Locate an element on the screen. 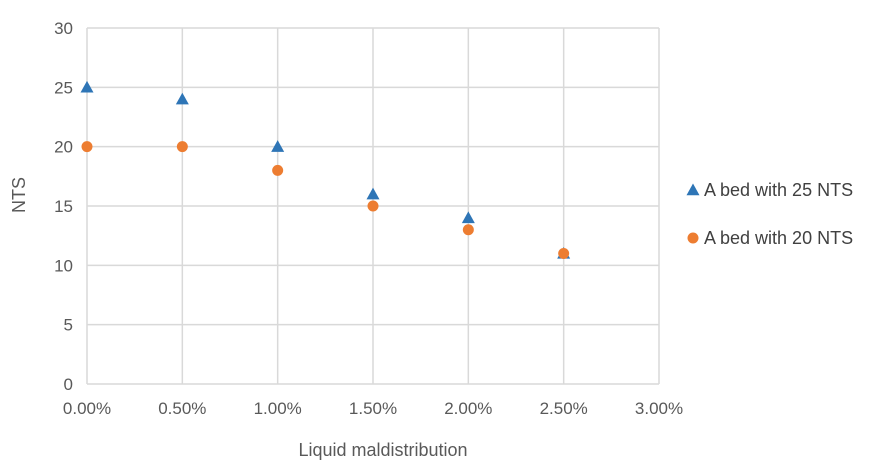 This screenshot has height=466, width=883. x-axis-title: Liquid maldistribution is located at coordinates (382, 450).